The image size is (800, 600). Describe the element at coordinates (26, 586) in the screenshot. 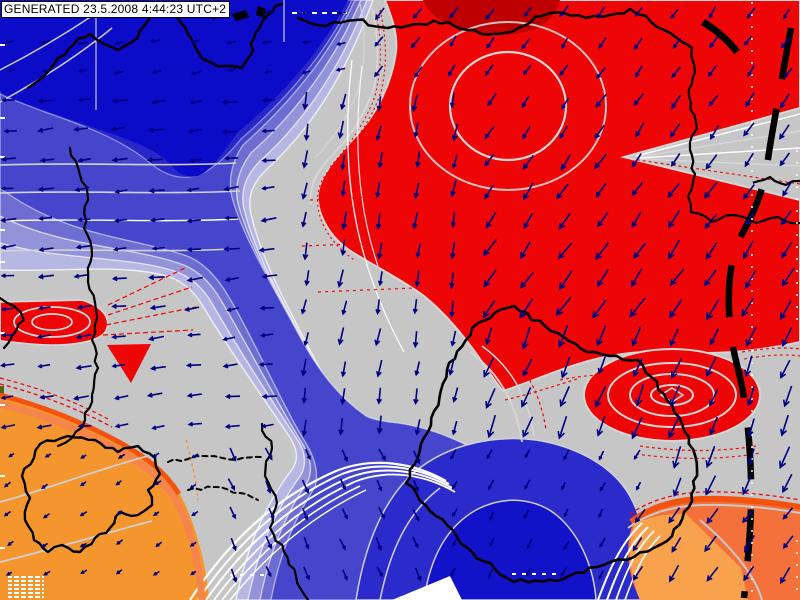

I see `lake-hatch` at that location.